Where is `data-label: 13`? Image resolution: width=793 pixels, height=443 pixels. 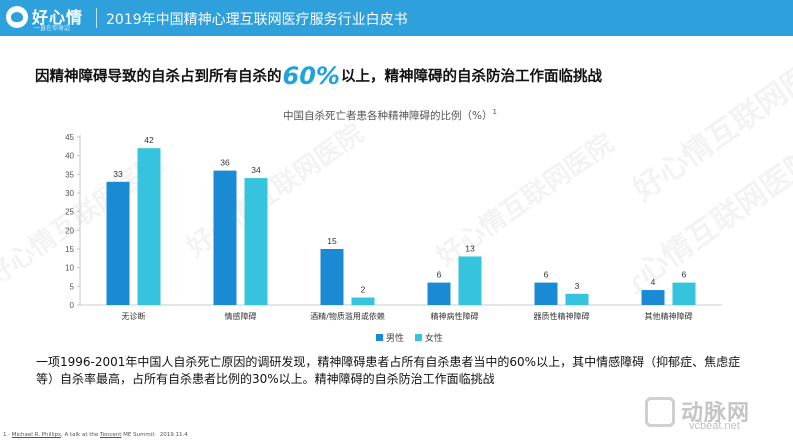
data-label: 13 is located at coordinates (470, 248).